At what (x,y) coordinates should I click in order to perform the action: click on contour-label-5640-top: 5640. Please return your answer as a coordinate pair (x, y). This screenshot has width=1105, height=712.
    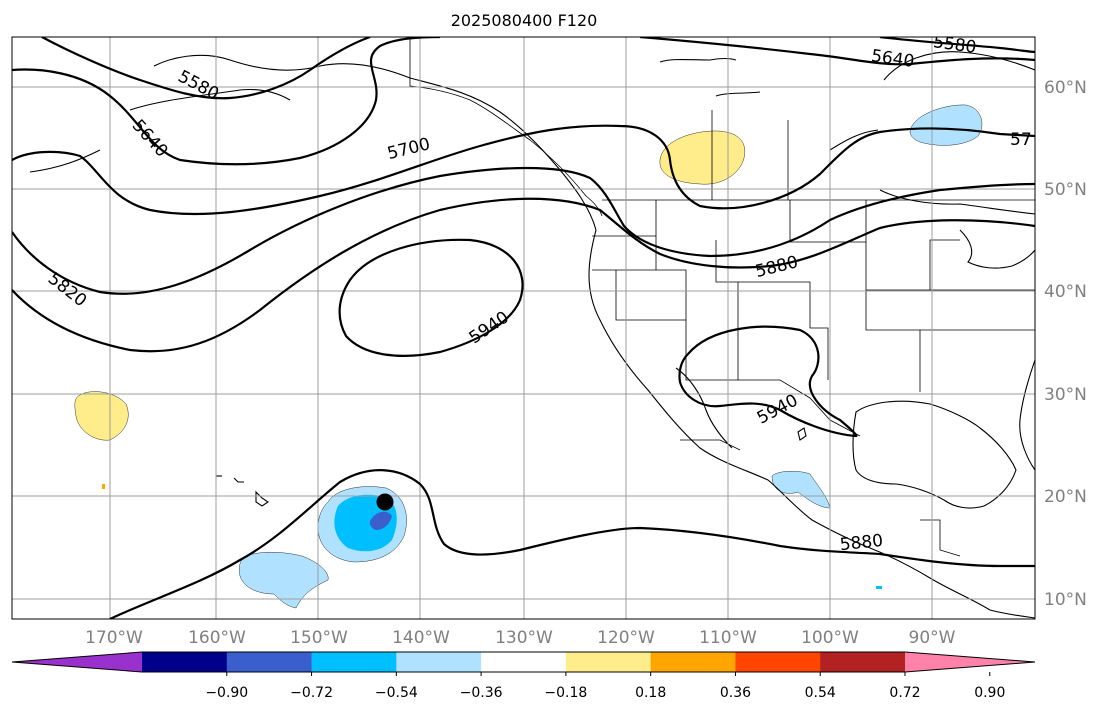
    Looking at the image, I should click on (893, 59).